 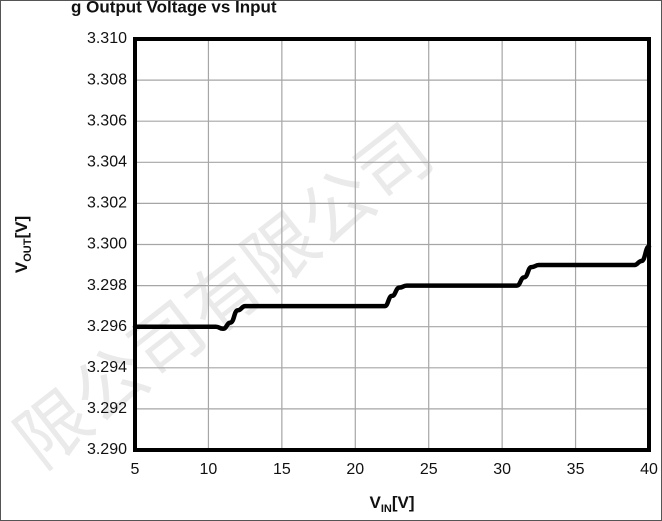 I want to click on x-axis-title-sub: IN, so click(x=386, y=509).